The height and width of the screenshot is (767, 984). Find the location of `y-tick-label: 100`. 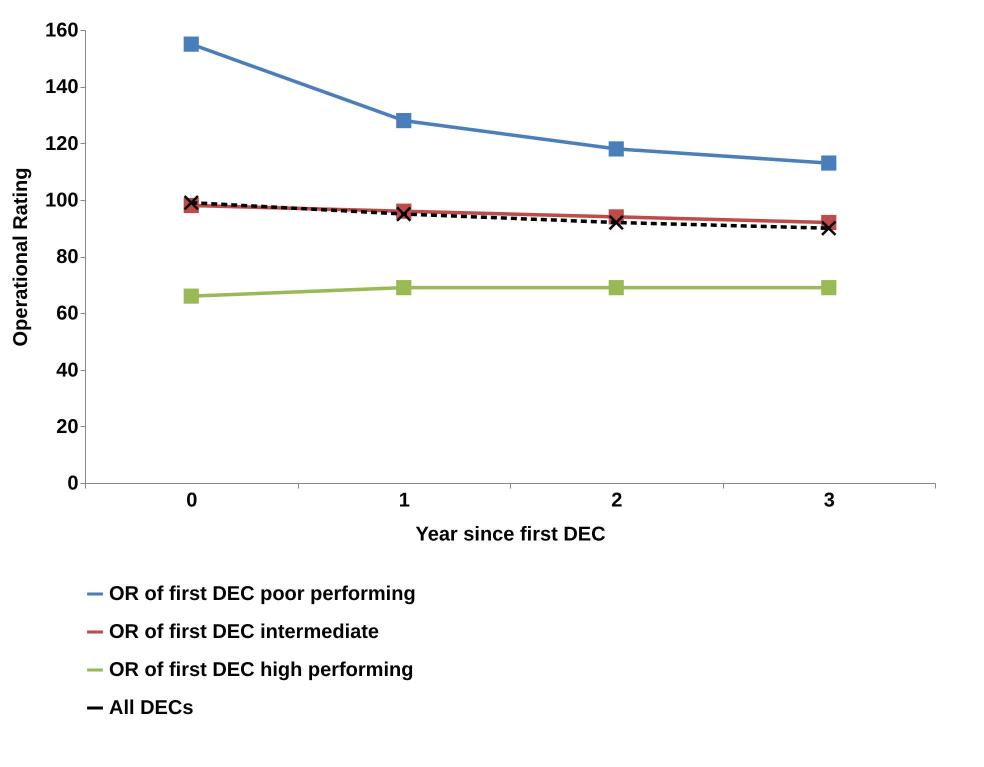

y-tick-label: 100 is located at coordinates (61, 200).